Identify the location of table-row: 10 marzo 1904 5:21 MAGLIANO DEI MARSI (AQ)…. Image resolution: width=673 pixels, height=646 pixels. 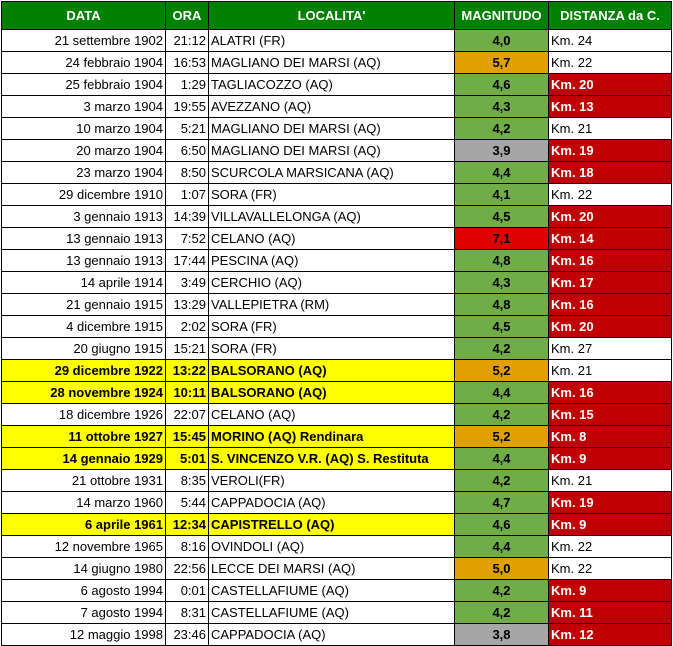
(336, 128).